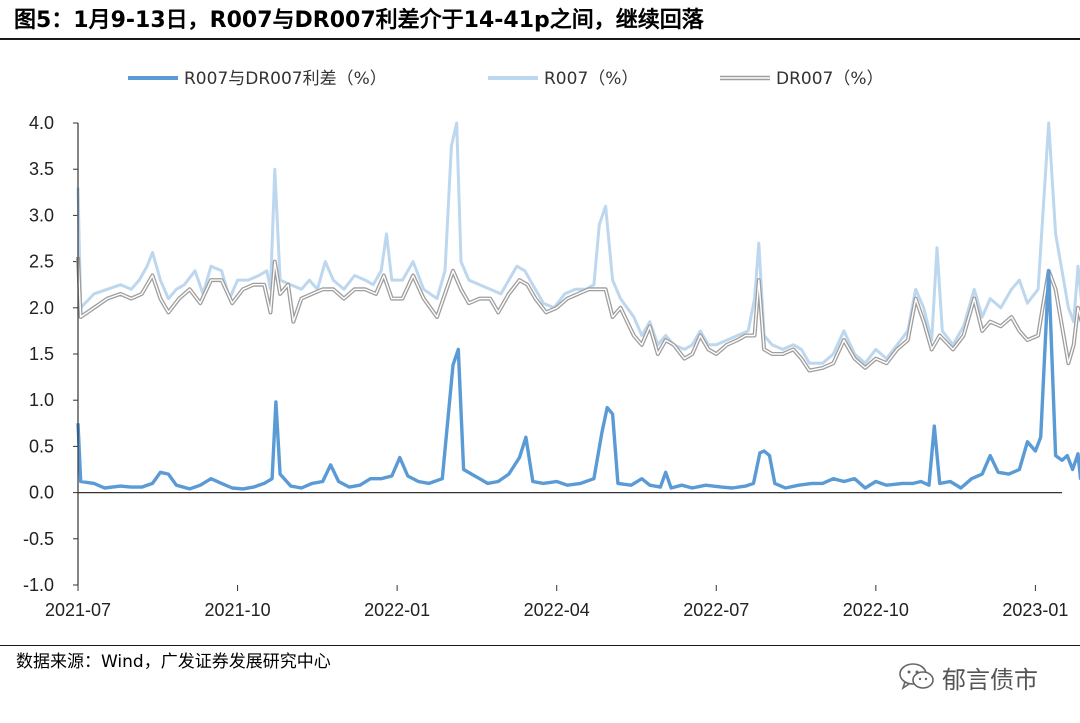 The image size is (1080, 723). I want to click on x-tick-label: 2021-07, so click(78, 610).